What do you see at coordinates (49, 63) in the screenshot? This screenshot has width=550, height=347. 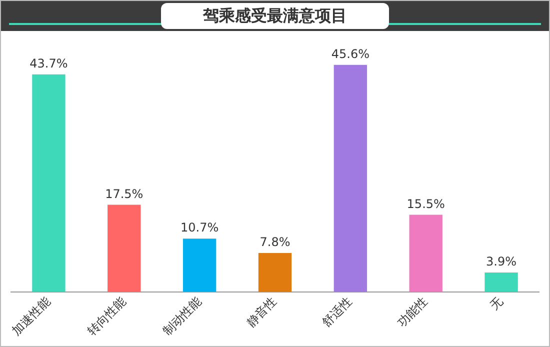 I see `data-label: 43.7%` at bounding box center [49, 63].